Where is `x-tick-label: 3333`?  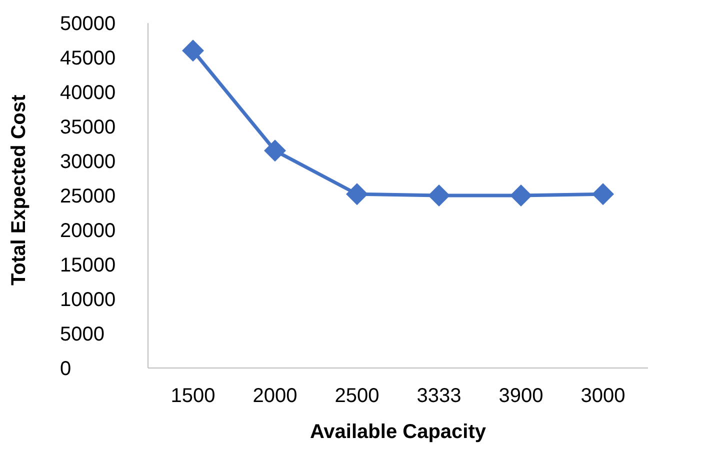
x-tick-label: 3333 is located at coordinates (439, 396).